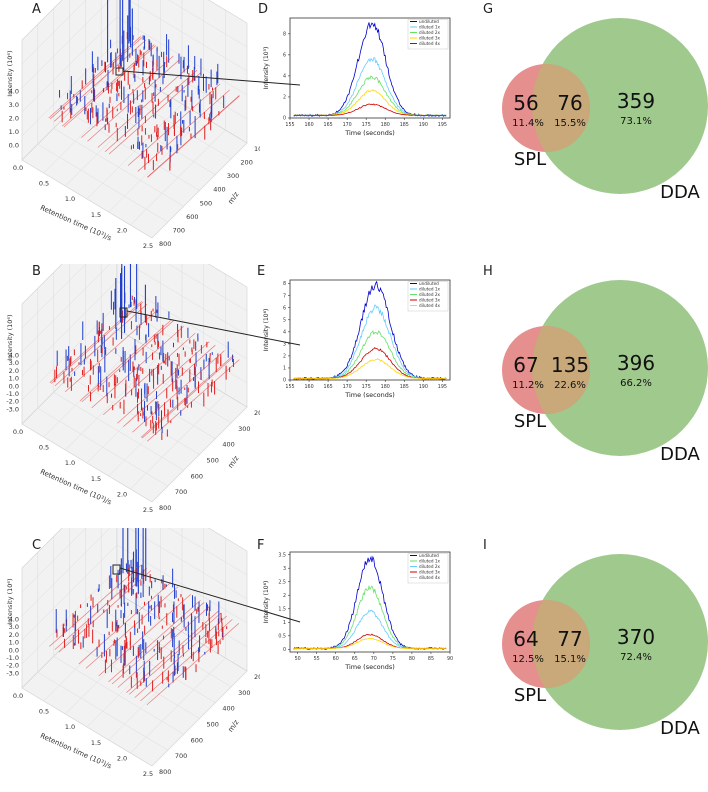 The image size is (708, 792). I want to click on dda-set-label: DDA, so click(680, 192).